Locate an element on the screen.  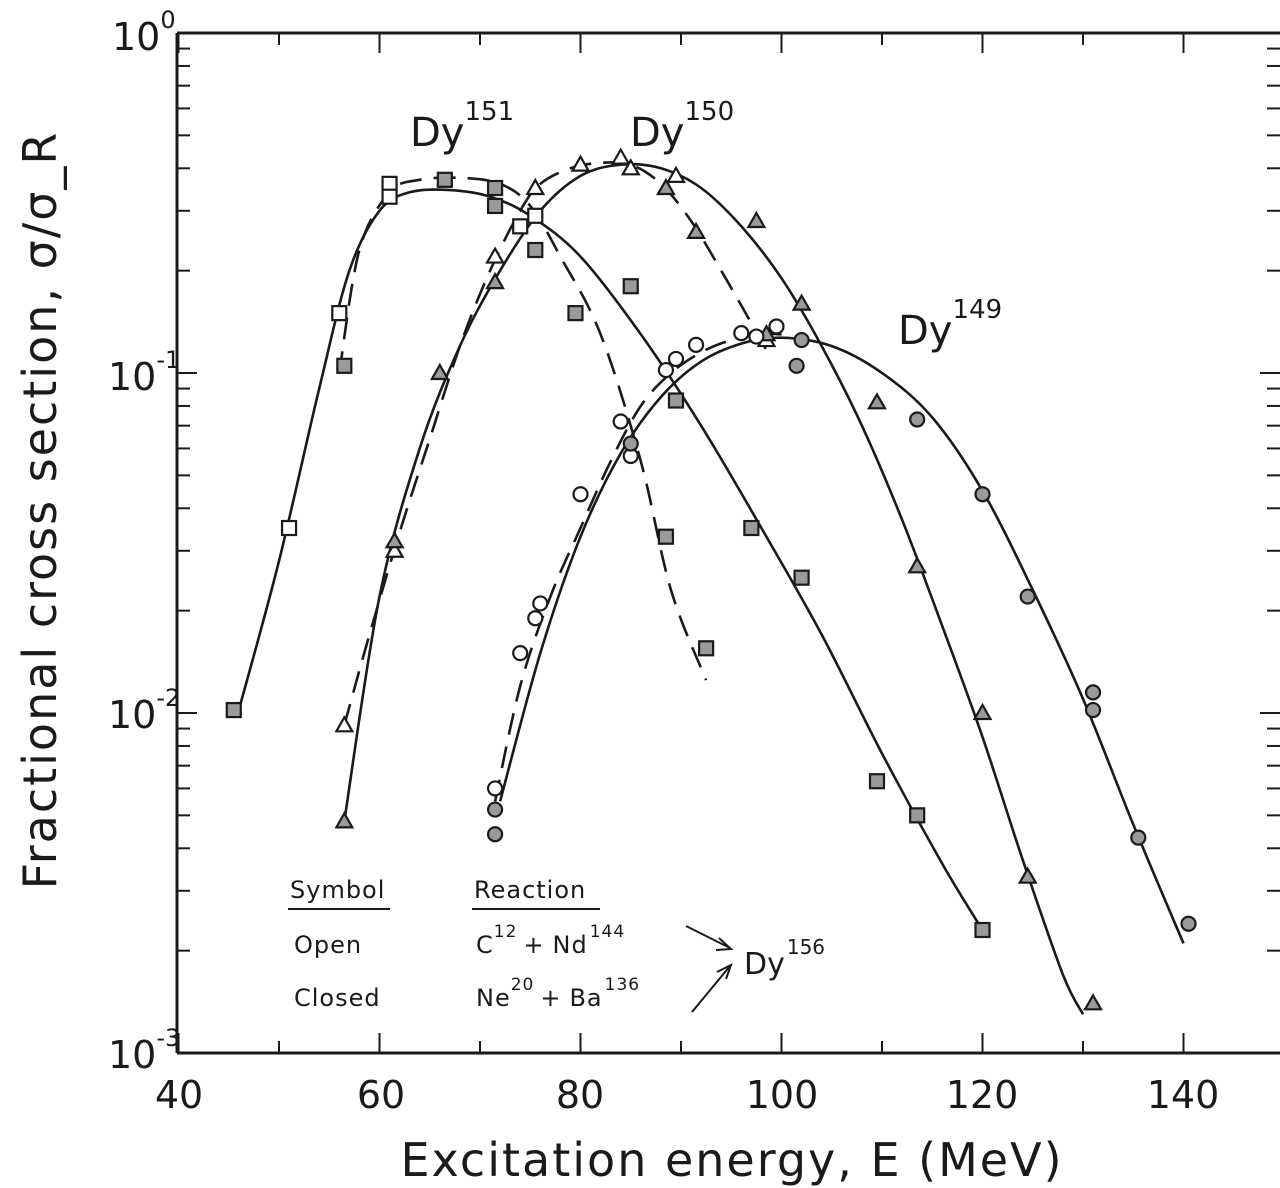
x-tick-label-140: 140 is located at coordinates (1183, 1095).